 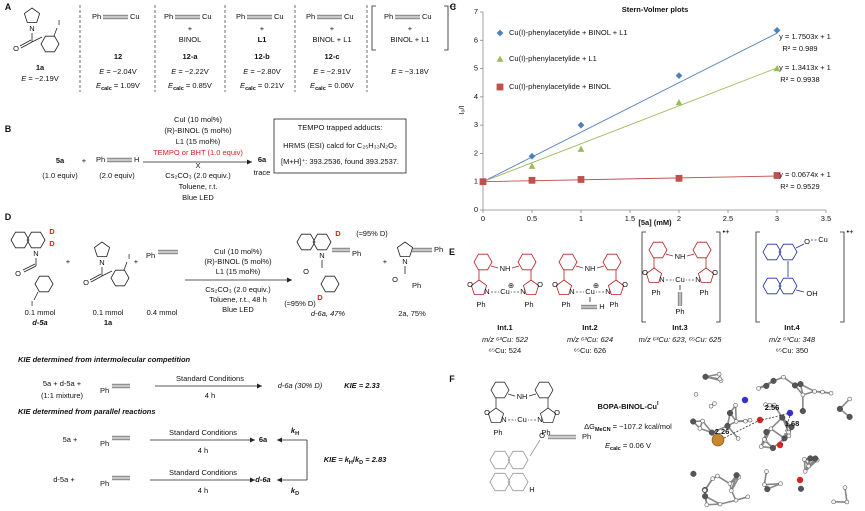 I want to click on label: I, so click(x=32, y=303).